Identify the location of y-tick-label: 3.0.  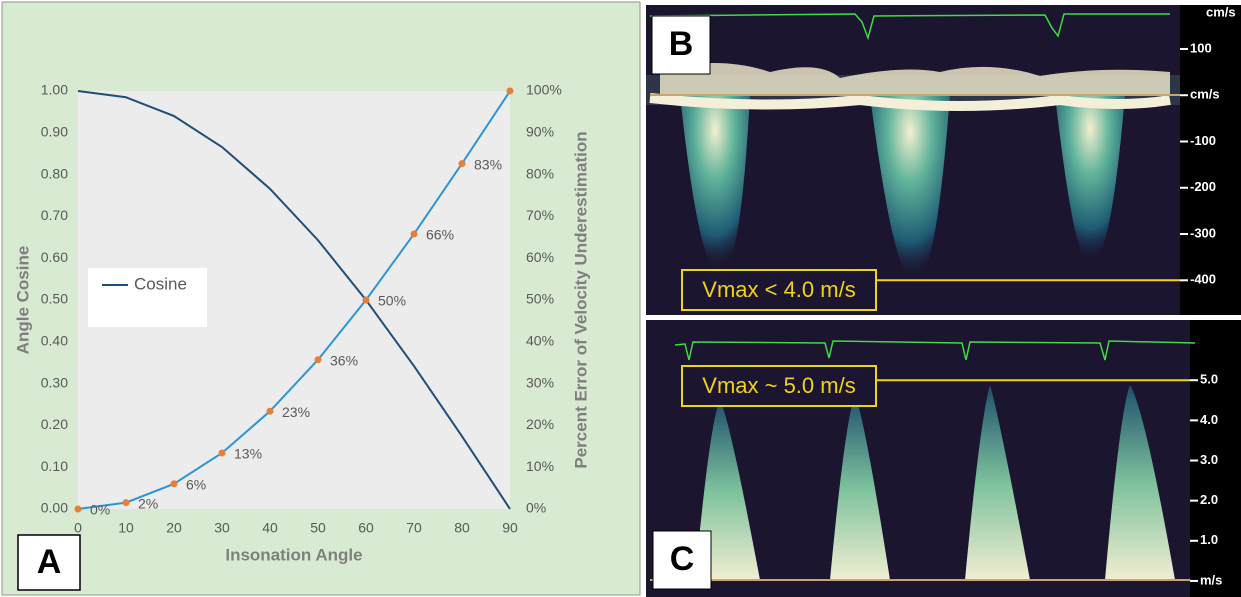
(1209, 459).